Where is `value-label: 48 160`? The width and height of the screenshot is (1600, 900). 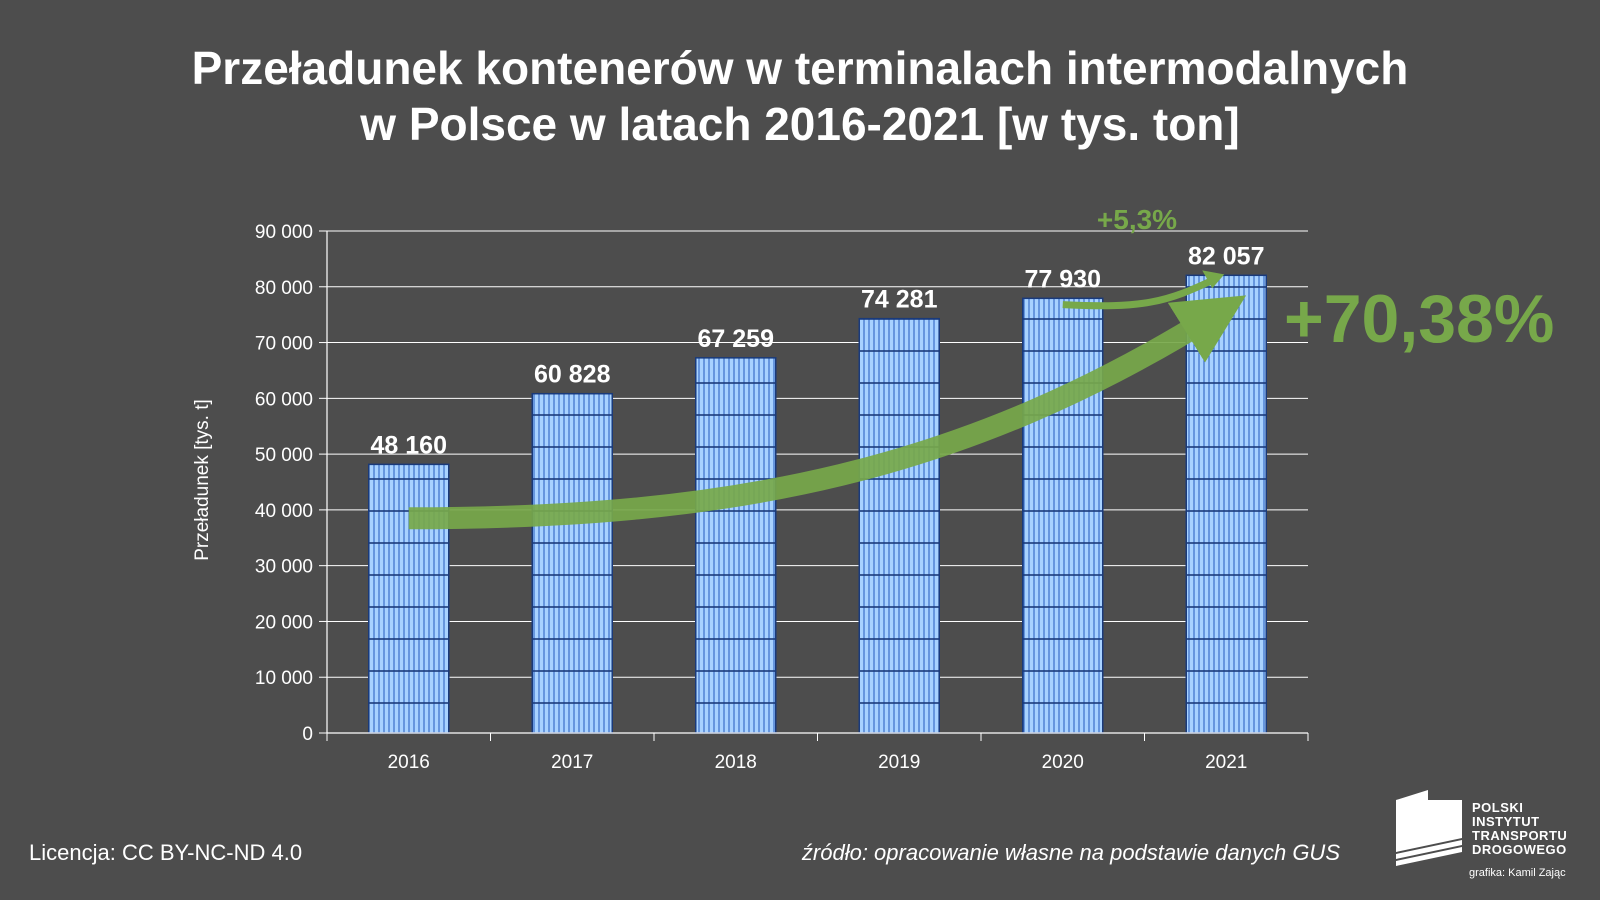
value-label: 48 160 is located at coordinates (409, 445).